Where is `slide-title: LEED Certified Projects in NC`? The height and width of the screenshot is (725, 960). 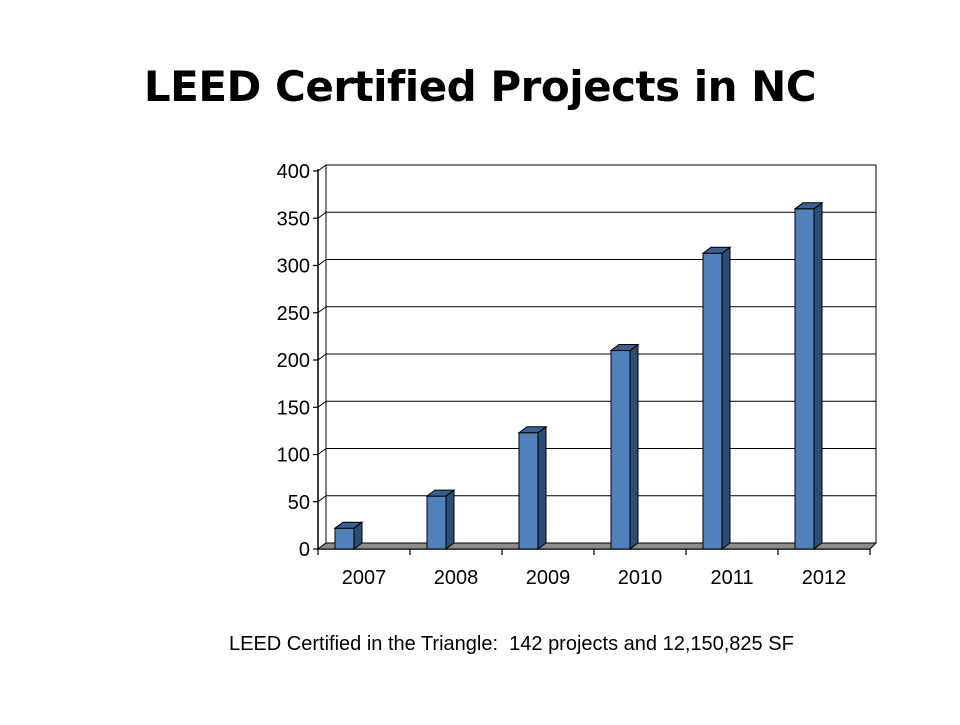 slide-title: LEED Certified Projects in NC is located at coordinates (480, 86).